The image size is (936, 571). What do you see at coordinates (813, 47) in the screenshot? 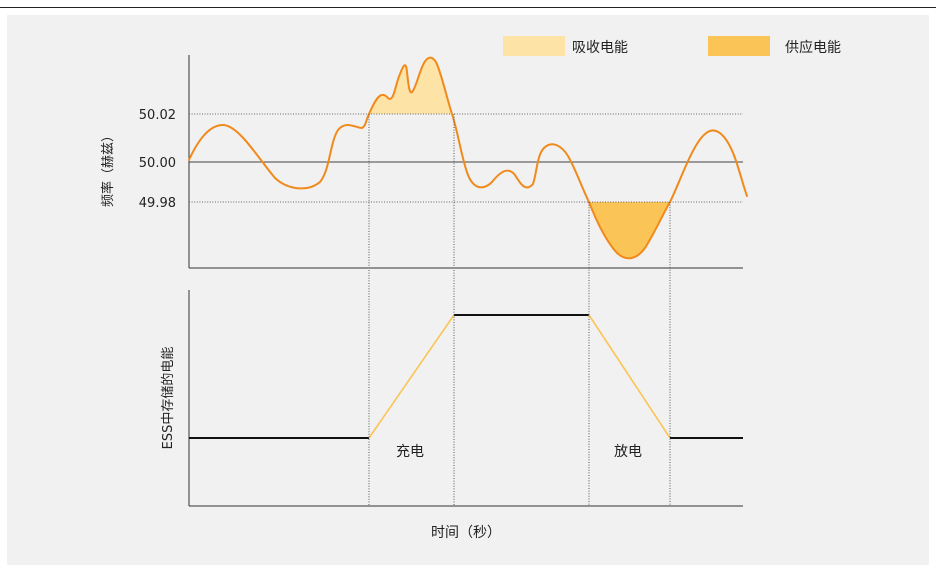
I see `legend-supply-label: 供应电能` at bounding box center [813, 47].